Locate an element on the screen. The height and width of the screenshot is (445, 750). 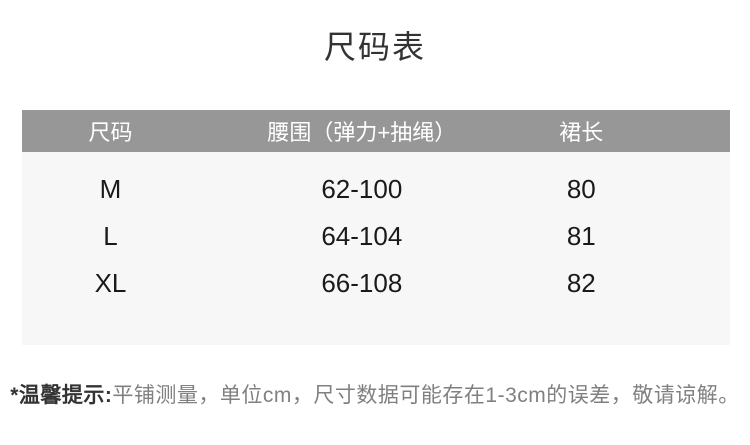
table-row-m: M 62-100 80 is located at coordinates (376, 189).